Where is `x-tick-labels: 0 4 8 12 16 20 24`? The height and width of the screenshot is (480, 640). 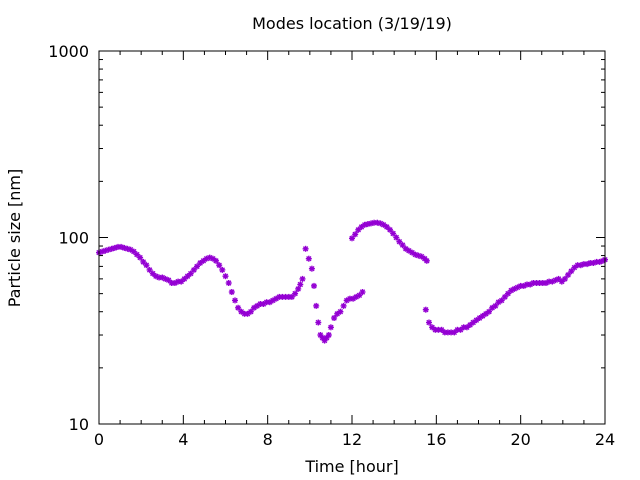
x-tick-labels: 0 4 8 12 16 20 24 is located at coordinates (354, 439).